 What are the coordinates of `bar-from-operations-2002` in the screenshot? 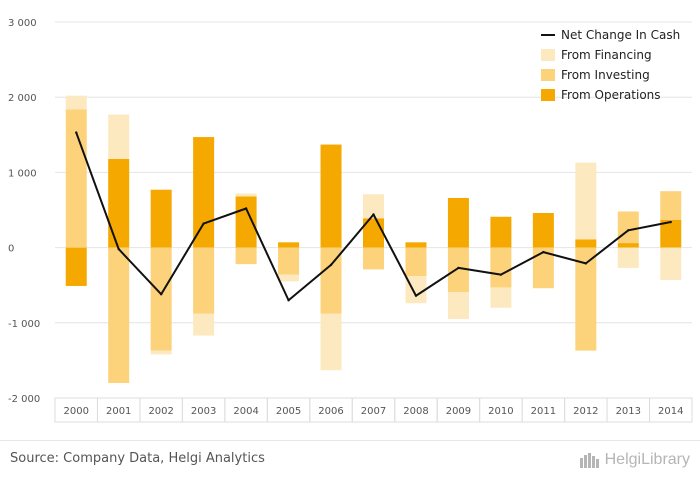 It's located at (161, 218).